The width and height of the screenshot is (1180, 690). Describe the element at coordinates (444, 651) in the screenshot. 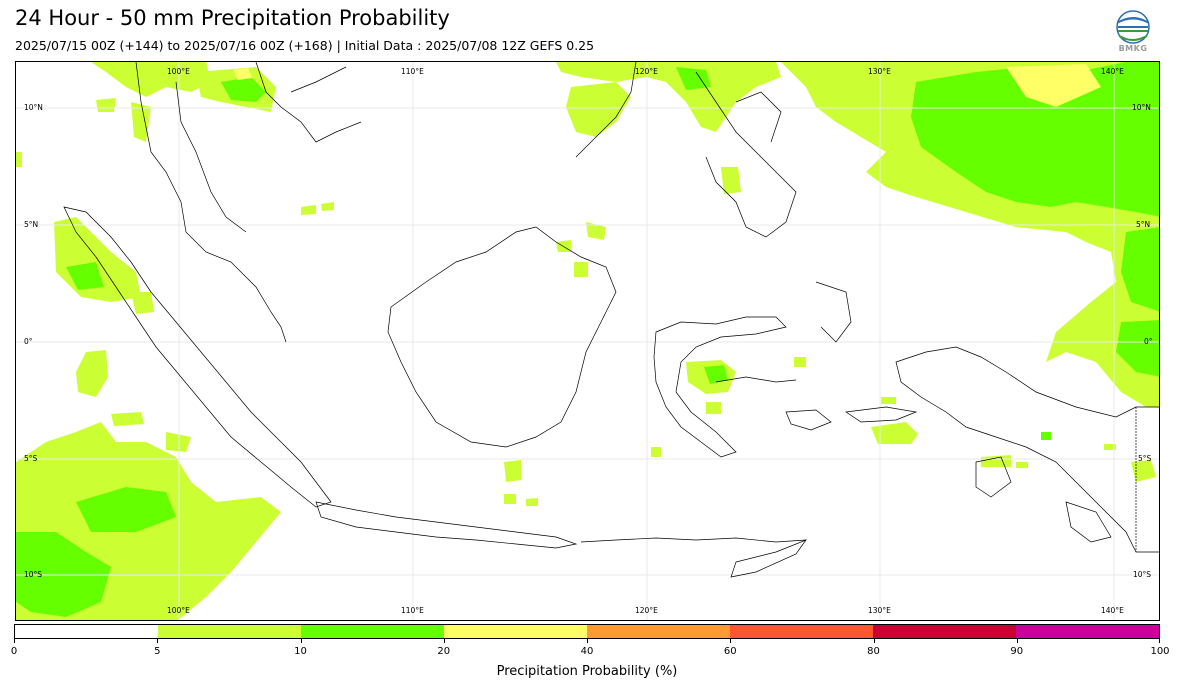

I see `colorbar-tick-label: 20` at that location.